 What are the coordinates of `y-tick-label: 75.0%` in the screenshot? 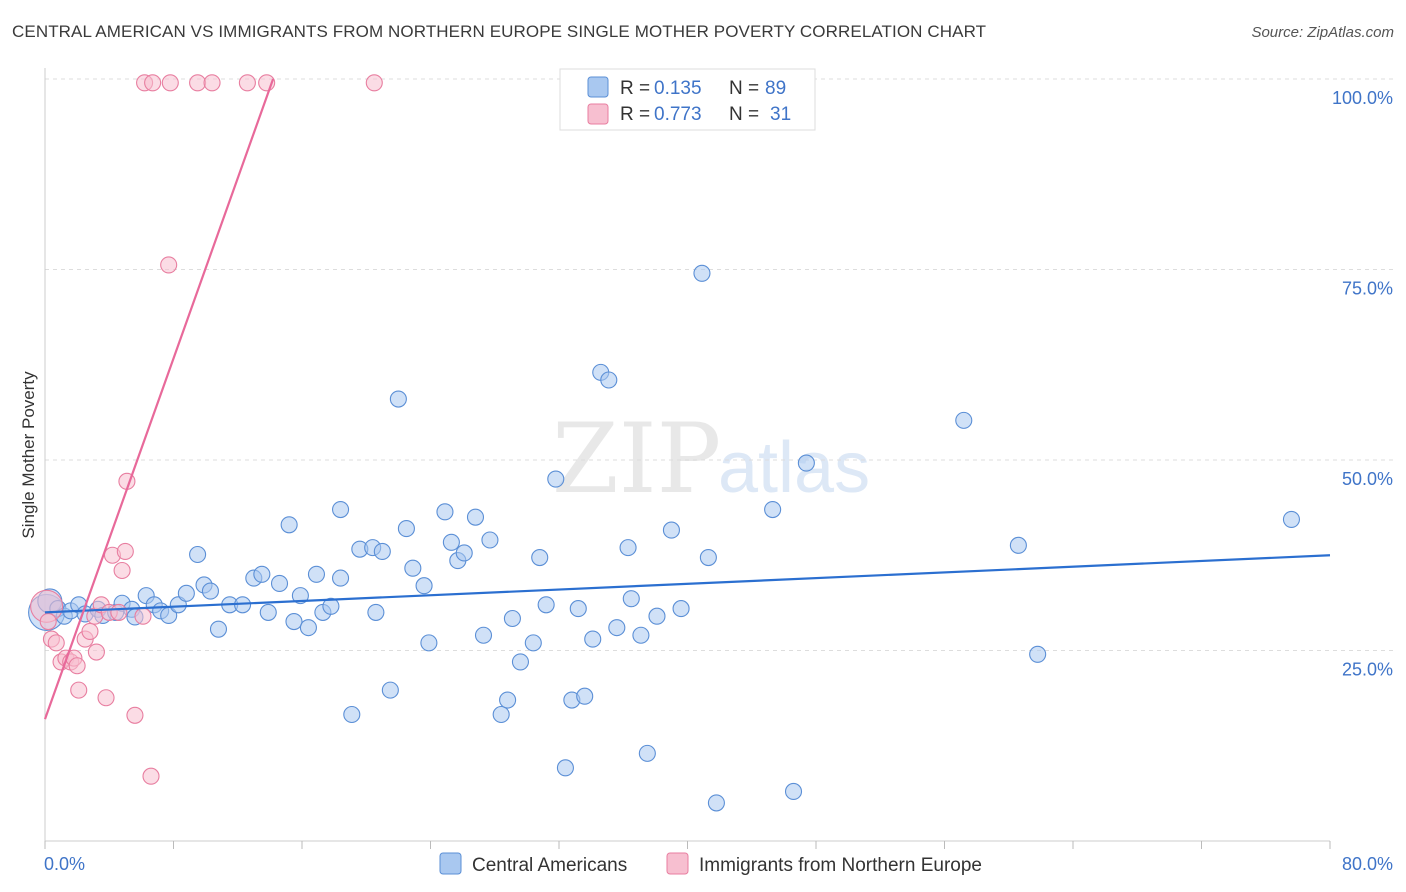 It's located at (1367, 289).